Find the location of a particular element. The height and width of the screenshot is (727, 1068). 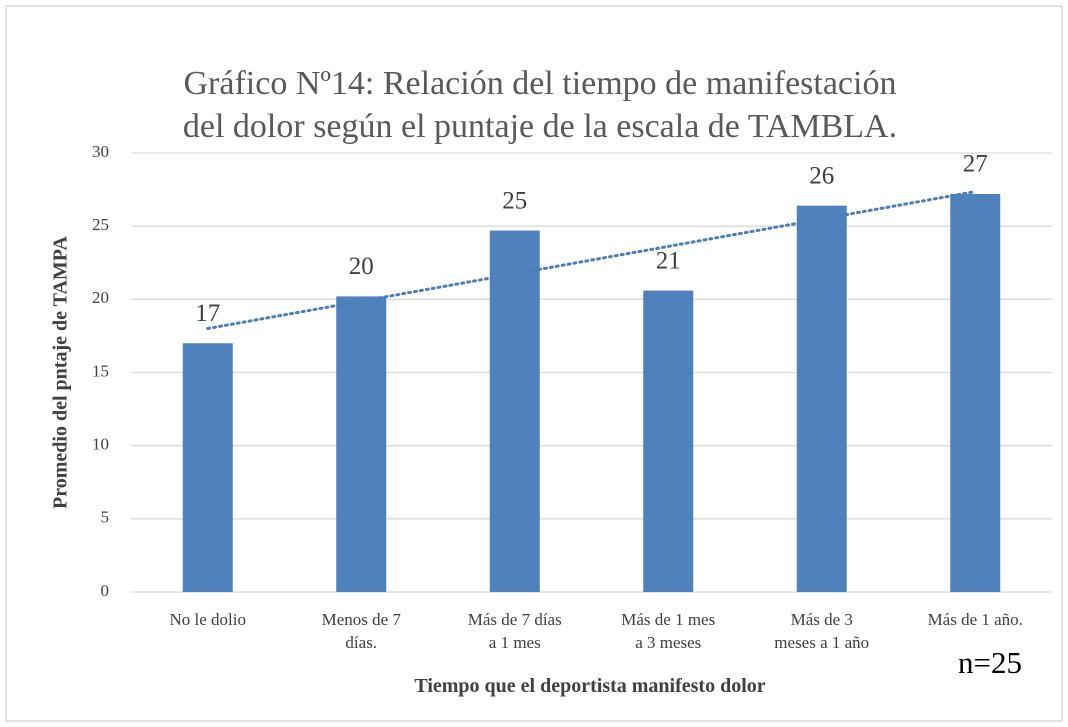

y-axis-title: Promedio del pntaje de TAMPA is located at coordinates (61, 371).